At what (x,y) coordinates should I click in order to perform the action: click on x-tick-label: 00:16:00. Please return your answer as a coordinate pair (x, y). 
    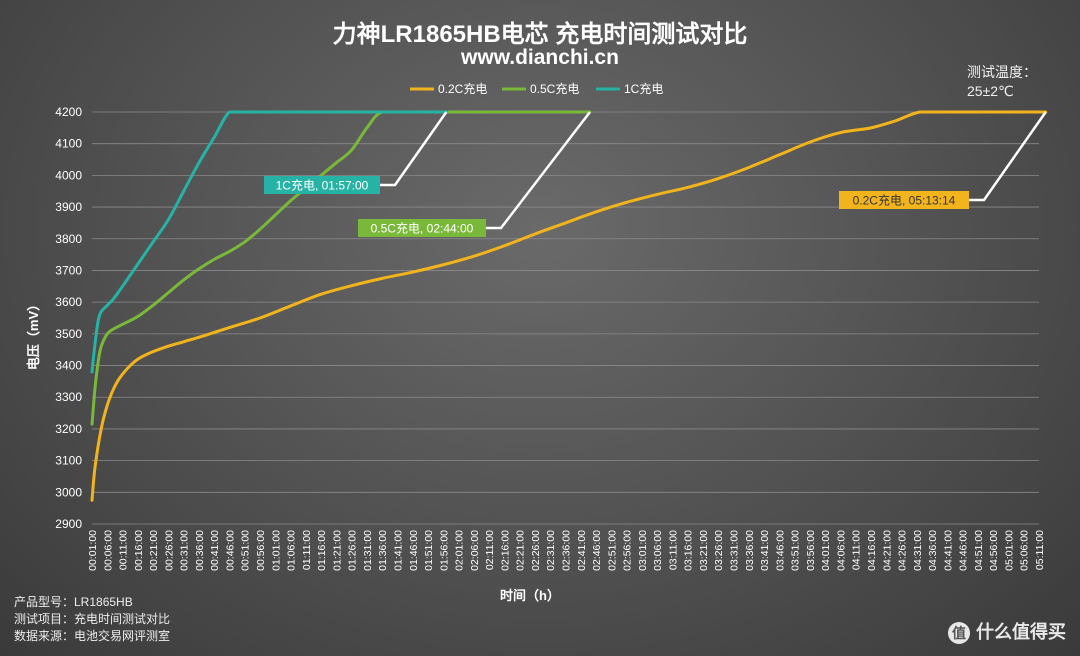
    Looking at the image, I should click on (139, 550).